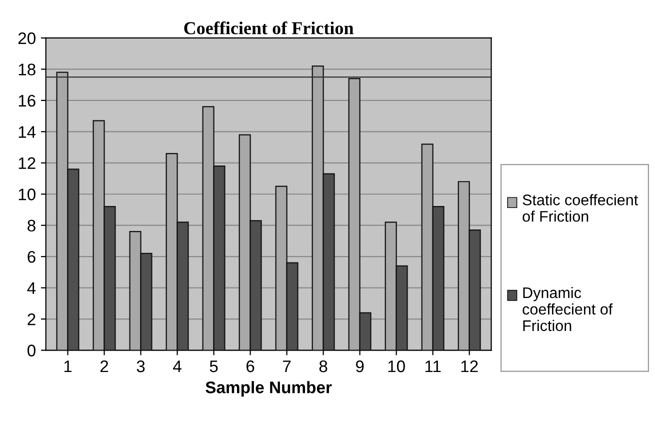  I want to click on y-tick-label: 0, so click(32, 350).